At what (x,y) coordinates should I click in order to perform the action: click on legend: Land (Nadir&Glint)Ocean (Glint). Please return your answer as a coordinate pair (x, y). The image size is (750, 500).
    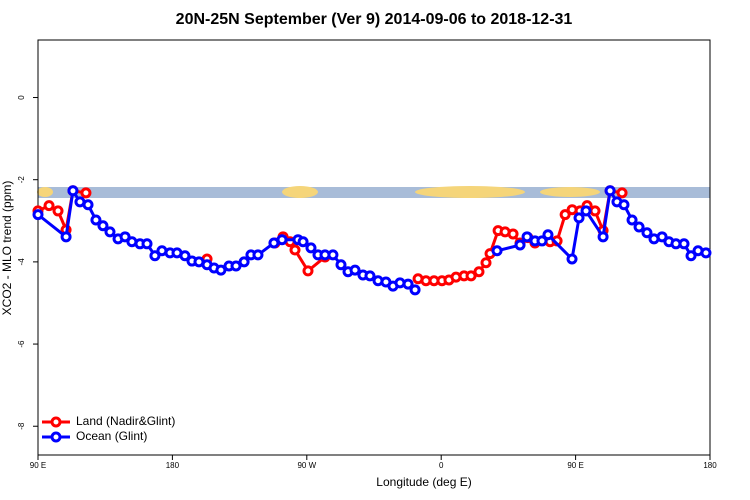
    Looking at the image, I should click on (108, 428).